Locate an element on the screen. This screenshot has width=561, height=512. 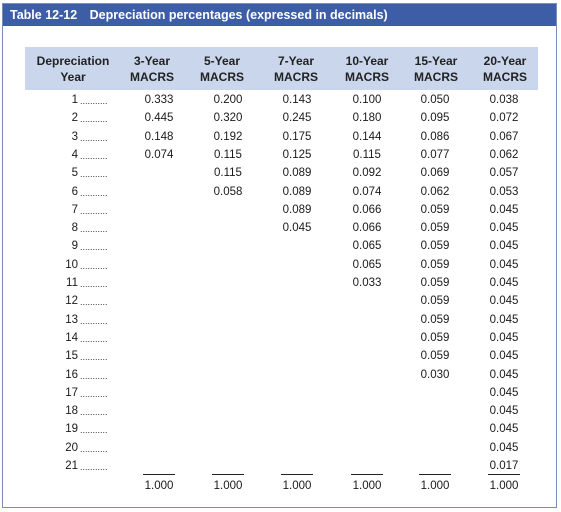
year-label: 20 is located at coordinates (71, 447).